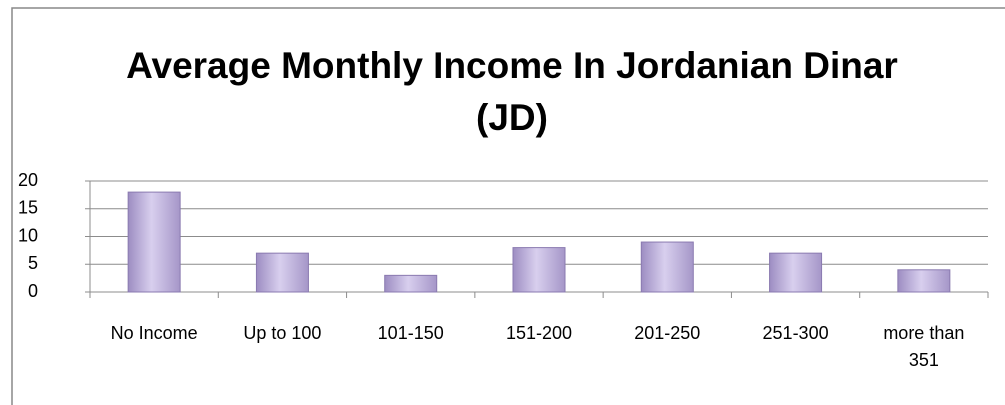 This screenshot has height=405, width=1005. Describe the element at coordinates (28, 180) in the screenshot. I see `y-tick-label: 20` at that location.